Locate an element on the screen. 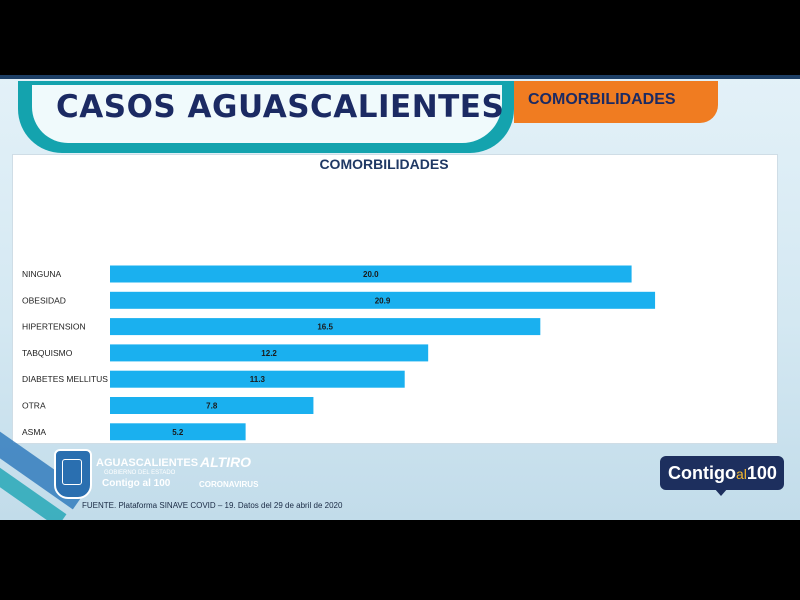 The width and height of the screenshot is (800, 600). gov-logo-name: AGUASCALIENTES is located at coordinates (147, 463).